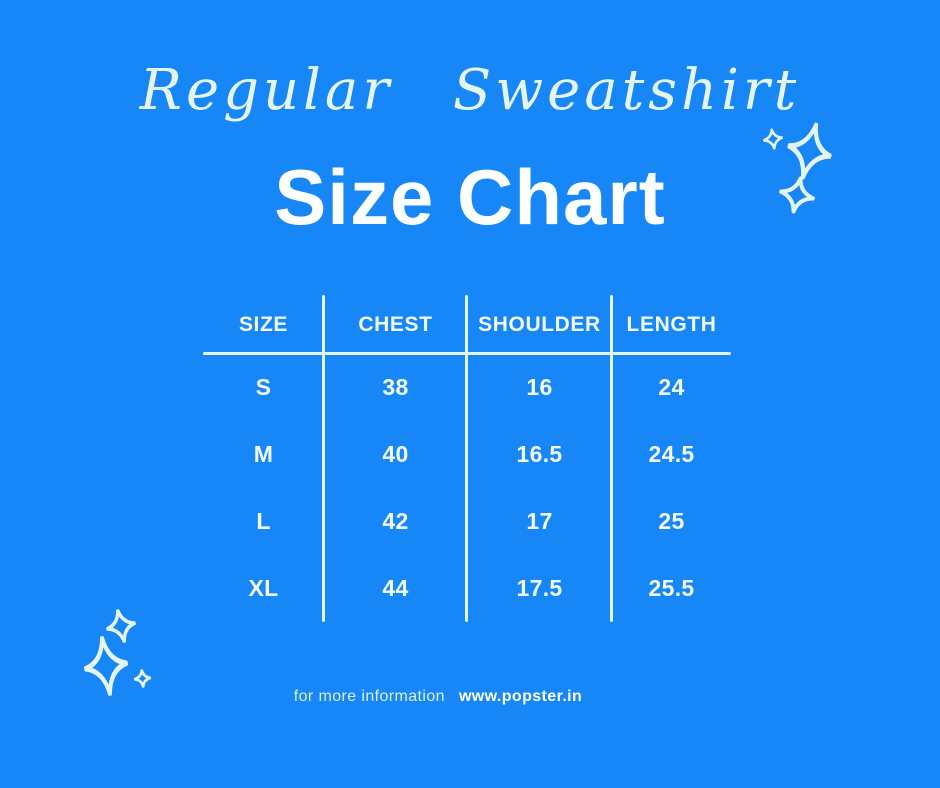  Describe the element at coordinates (263, 454) in the screenshot. I see `row-m-size: M` at that location.